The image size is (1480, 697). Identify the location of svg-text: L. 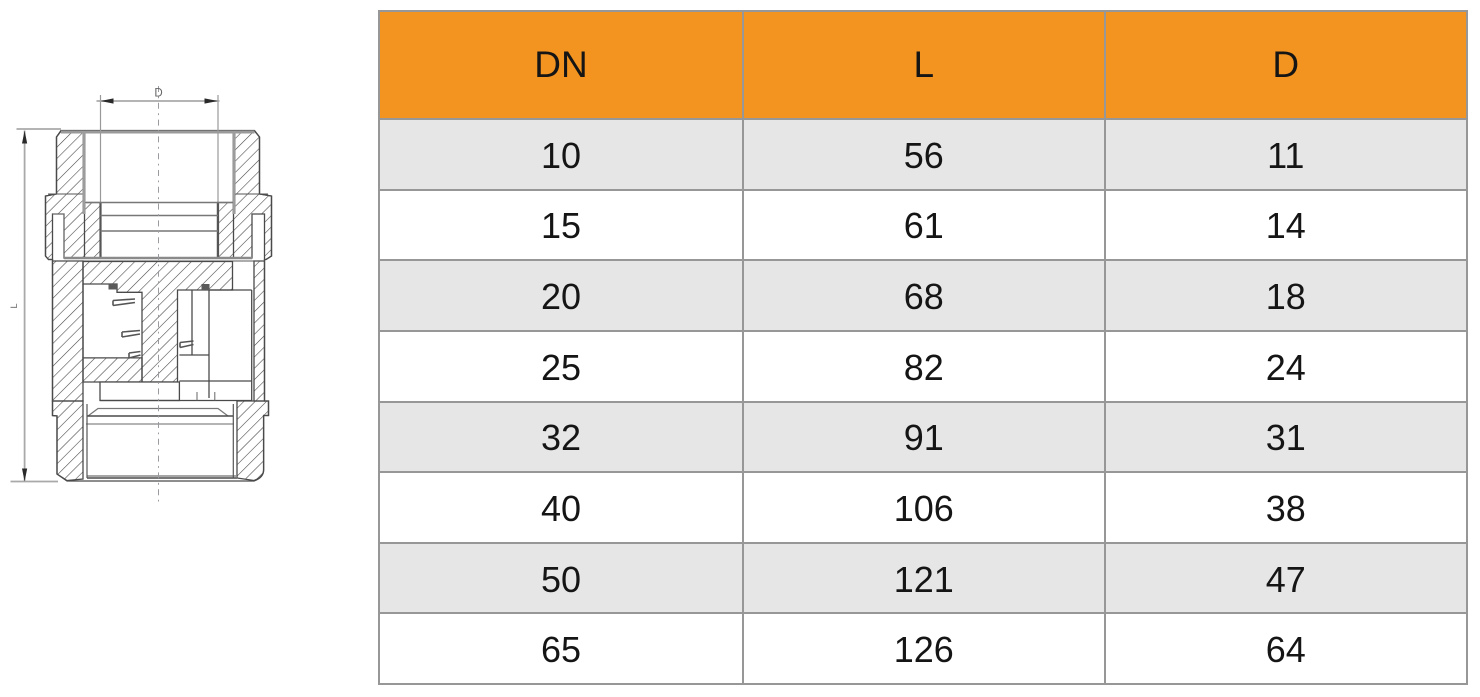
(14, 305).